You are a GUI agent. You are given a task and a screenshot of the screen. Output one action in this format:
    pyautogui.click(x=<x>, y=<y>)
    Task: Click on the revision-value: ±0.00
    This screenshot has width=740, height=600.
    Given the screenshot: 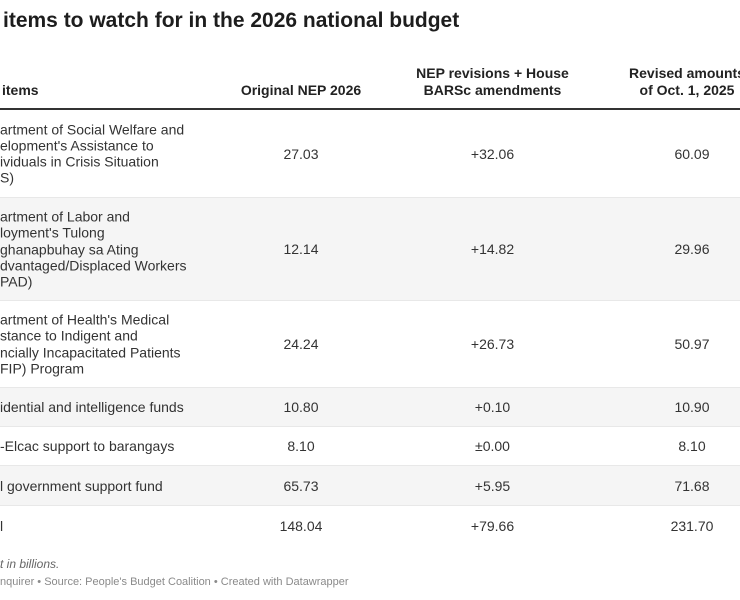 What is the action you would take?
    pyautogui.click(x=492, y=445)
    